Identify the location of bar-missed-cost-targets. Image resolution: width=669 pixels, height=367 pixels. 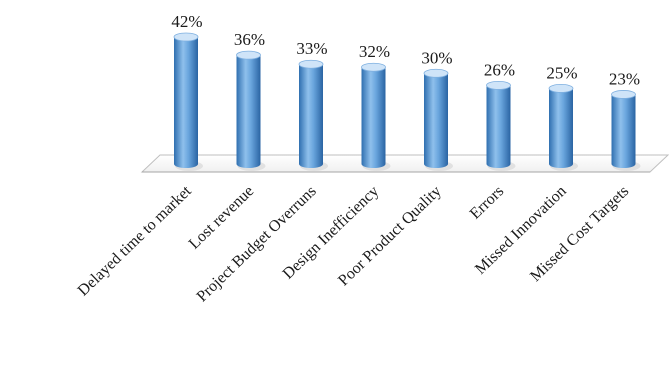
(626, 130).